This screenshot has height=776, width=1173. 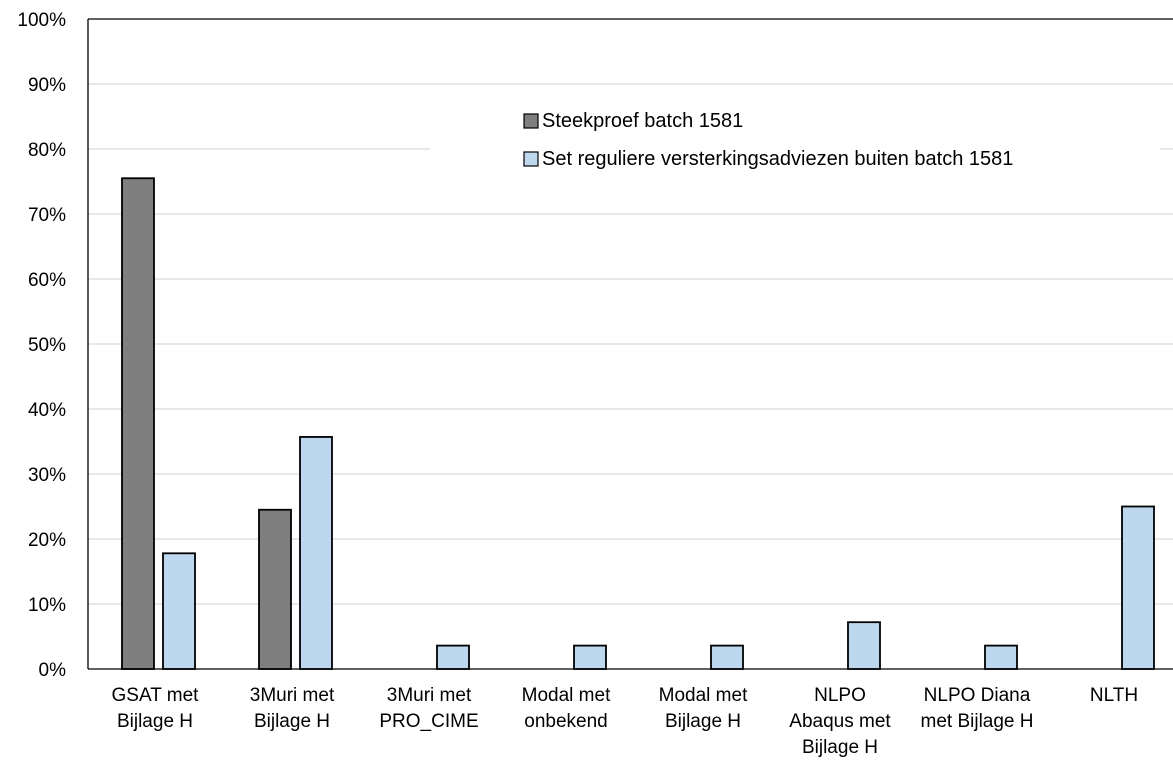 What do you see at coordinates (53, 670) in the screenshot?
I see `y-tick-label: 0%` at bounding box center [53, 670].